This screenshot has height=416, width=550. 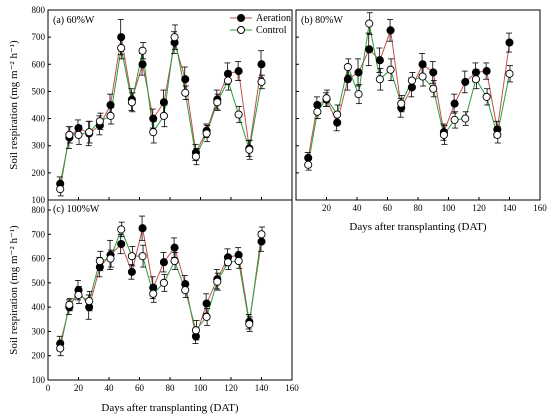 I want to click on y-tick-label: 400, so click(x=39, y=119).